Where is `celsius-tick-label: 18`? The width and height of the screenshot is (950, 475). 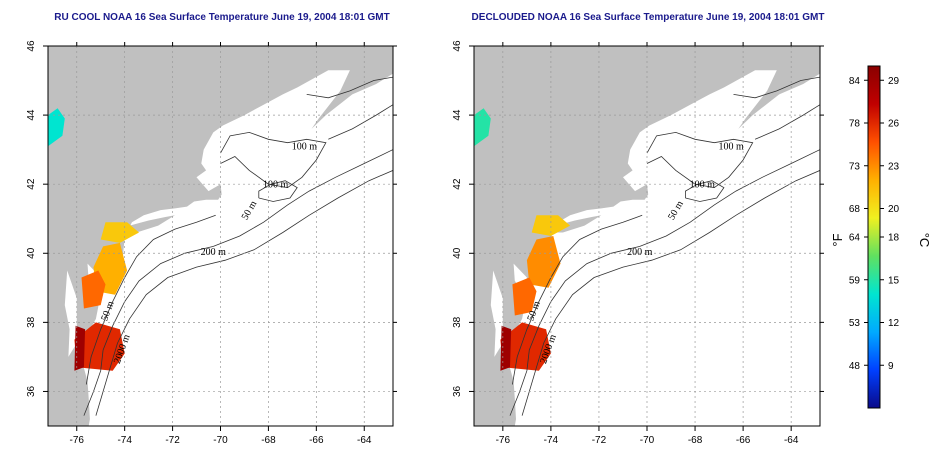 celsius-tick-label: 18 is located at coordinates (894, 238).